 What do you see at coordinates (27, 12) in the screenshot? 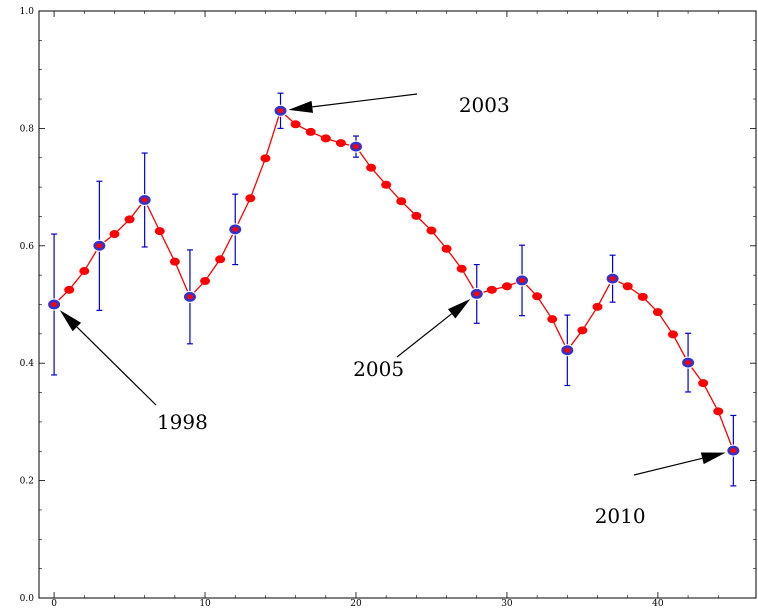
I see `y-tick-label: 1.0` at bounding box center [27, 12].